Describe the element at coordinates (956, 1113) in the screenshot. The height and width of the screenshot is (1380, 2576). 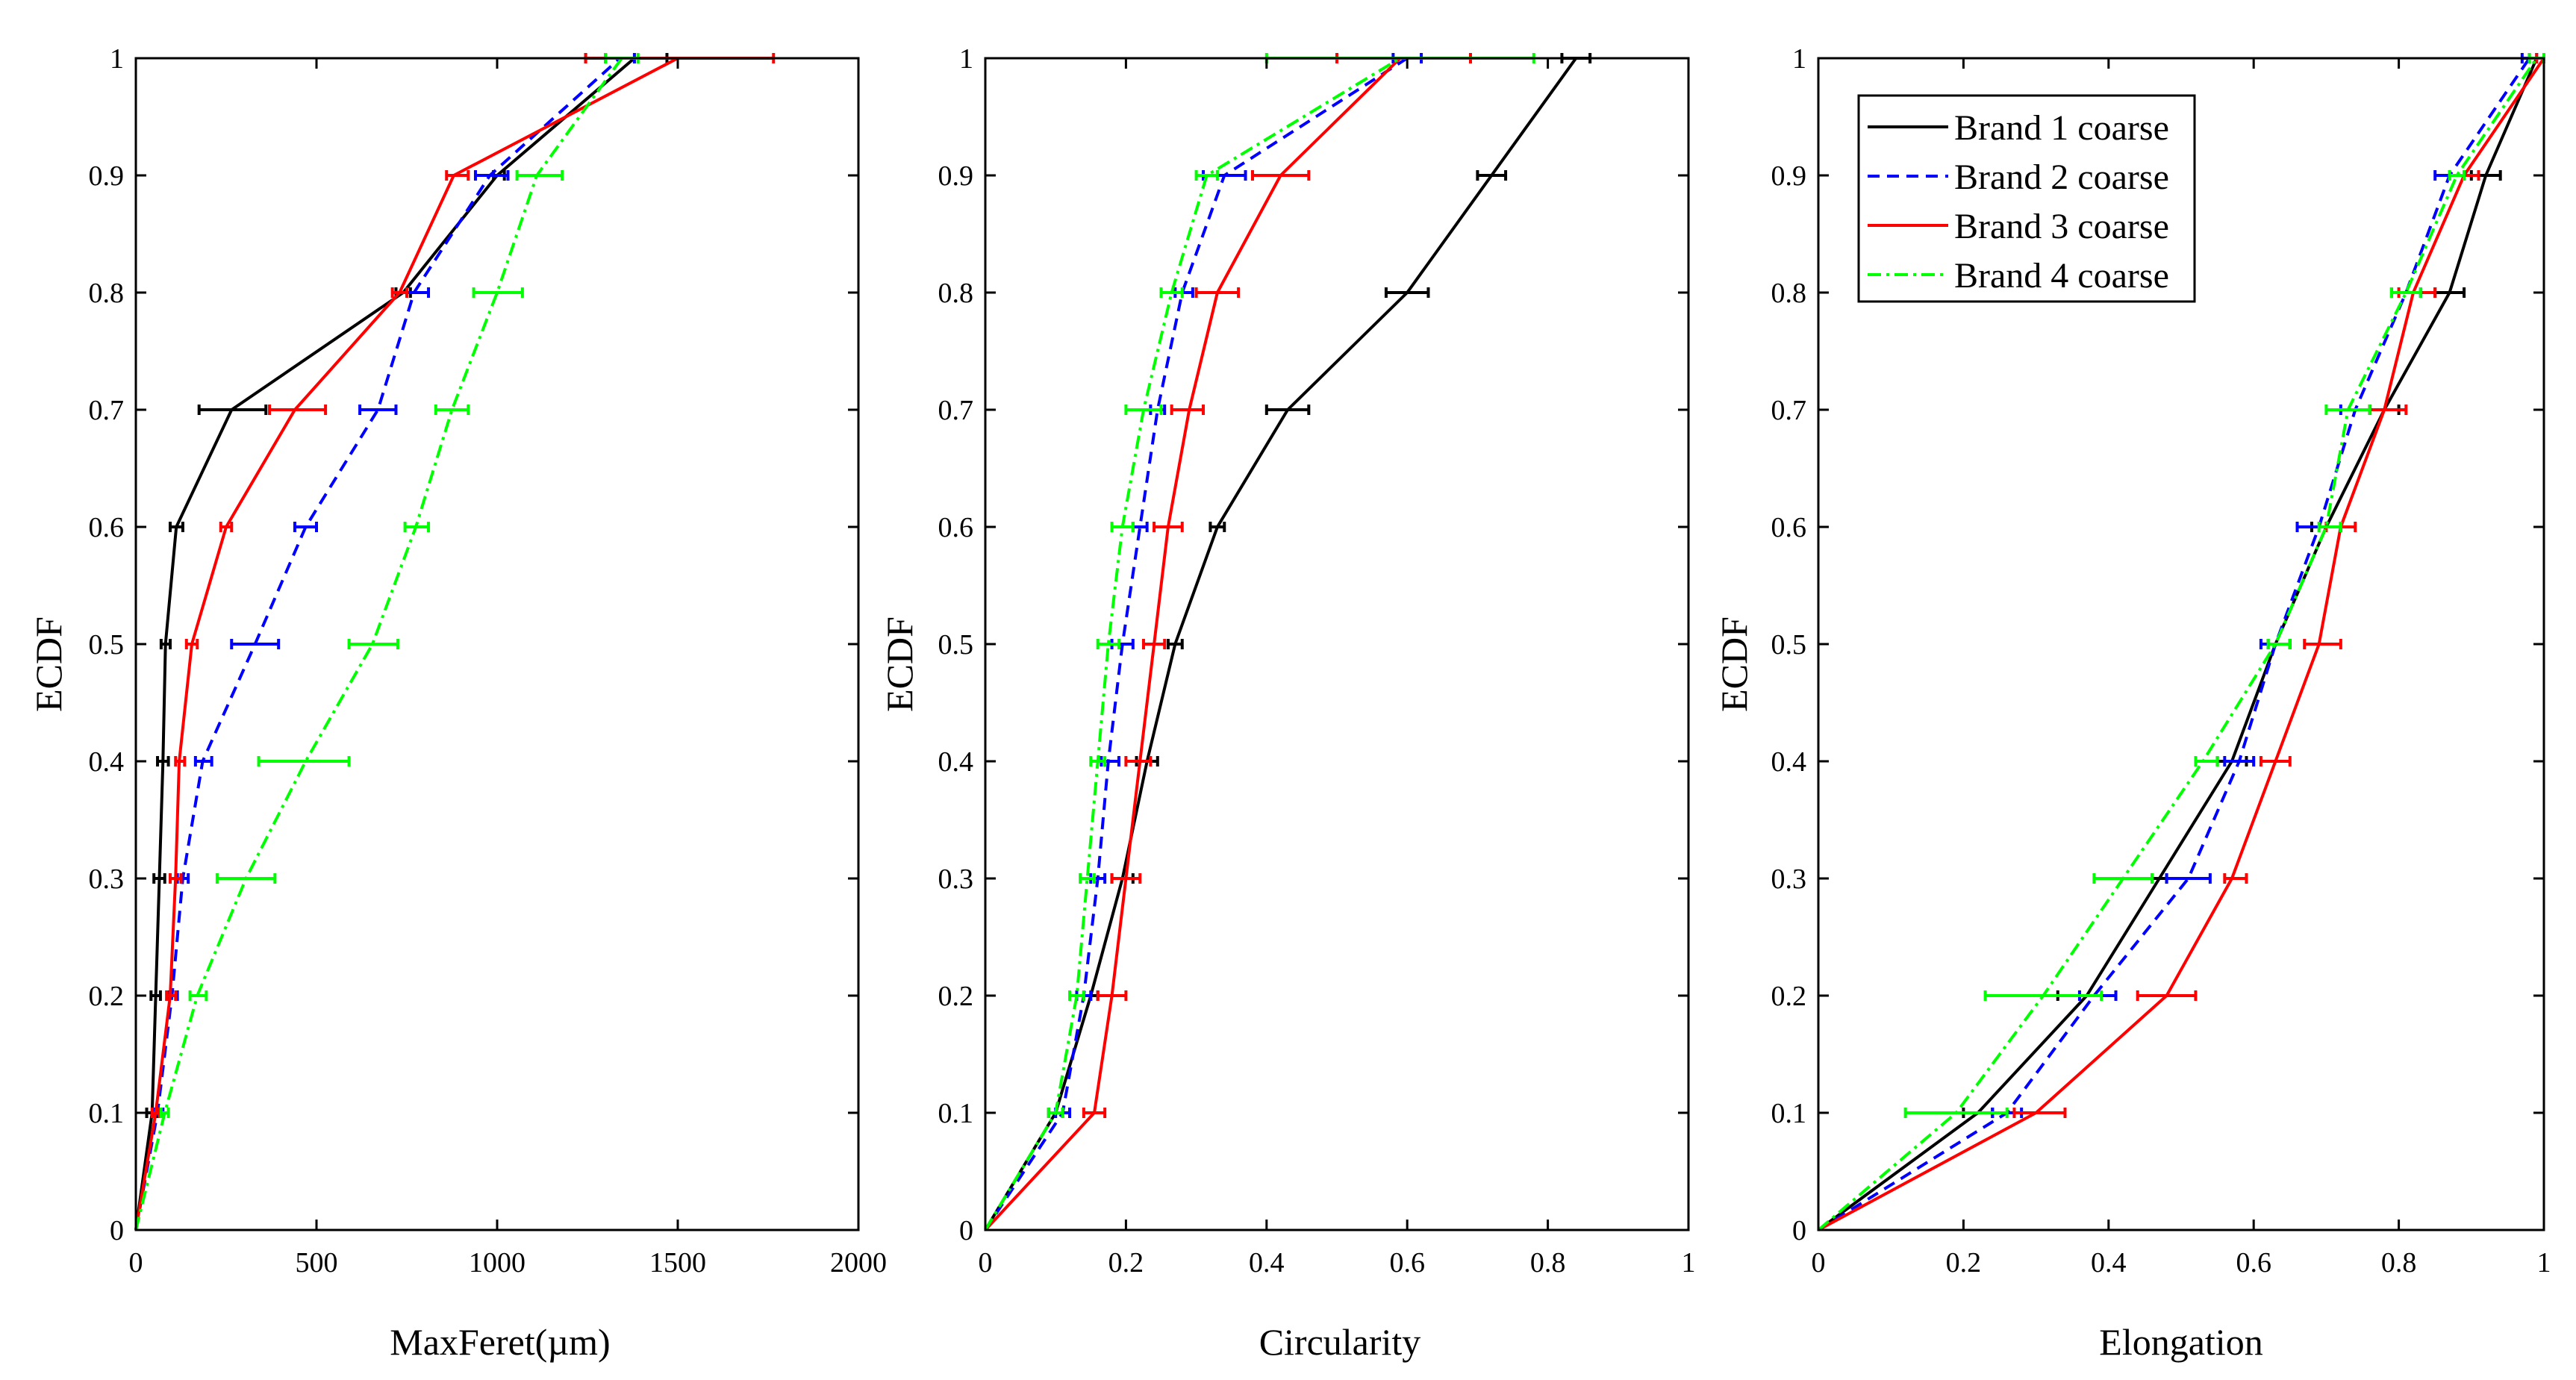
I see `circularity-y-tick-label: 0.1` at that location.